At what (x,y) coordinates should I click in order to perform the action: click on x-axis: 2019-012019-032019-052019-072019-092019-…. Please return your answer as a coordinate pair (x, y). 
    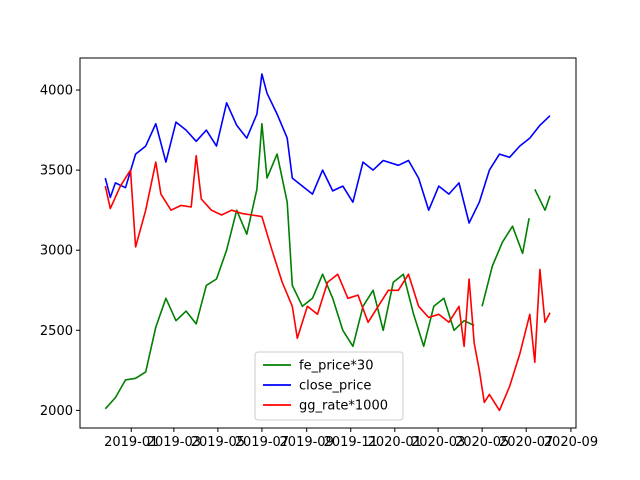
    Looking at the image, I should click on (351, 439).